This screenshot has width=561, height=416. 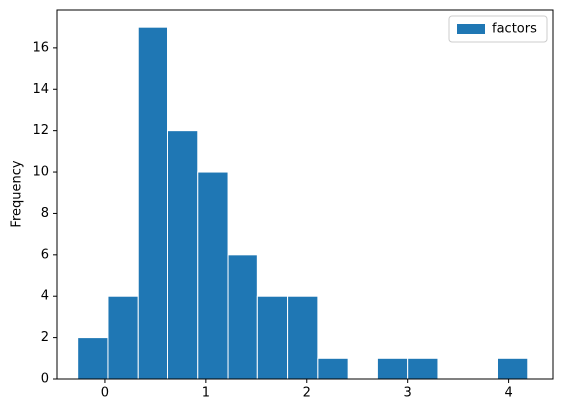 I want to click on legend-label: factors, so click(x=514, y=29).